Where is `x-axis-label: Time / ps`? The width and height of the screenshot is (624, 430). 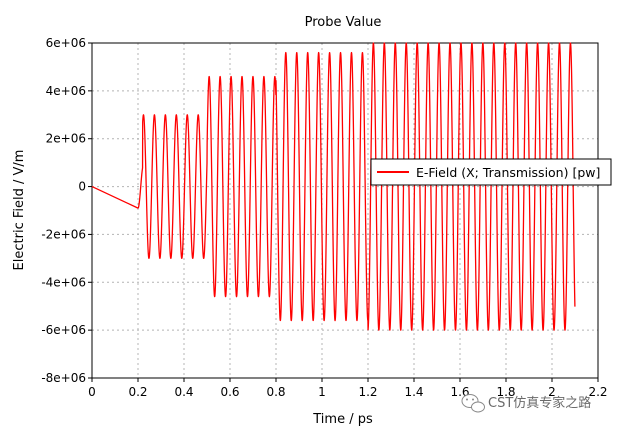
x-axis-label: Time / ps is located at coordinates (342, 419).